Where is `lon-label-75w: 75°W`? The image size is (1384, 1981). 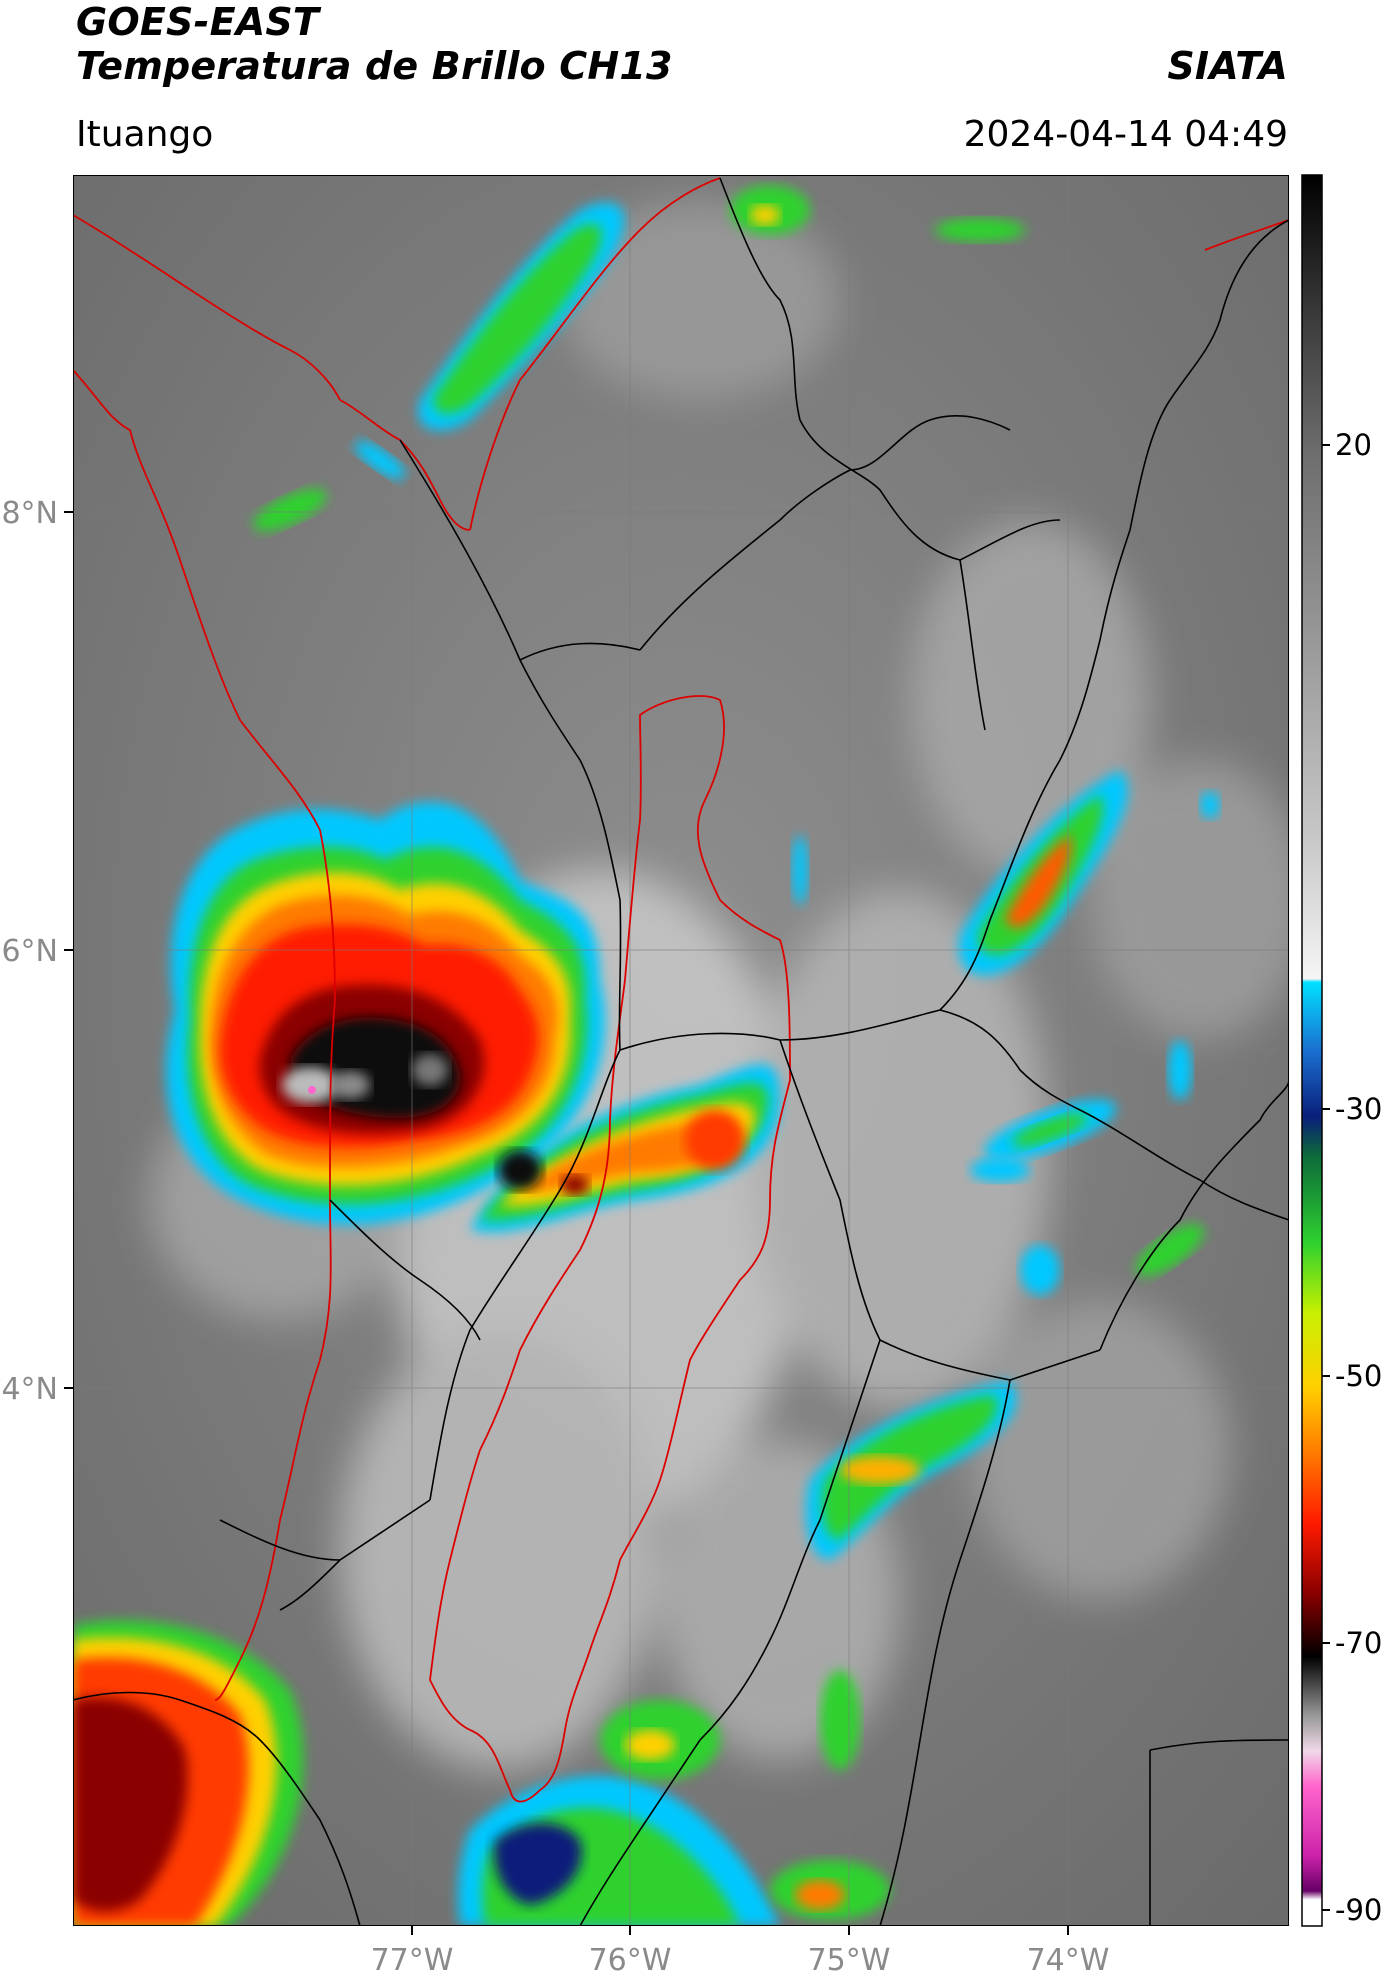 lon-label-75w: 75°W is located at coordinates (849, 1960).